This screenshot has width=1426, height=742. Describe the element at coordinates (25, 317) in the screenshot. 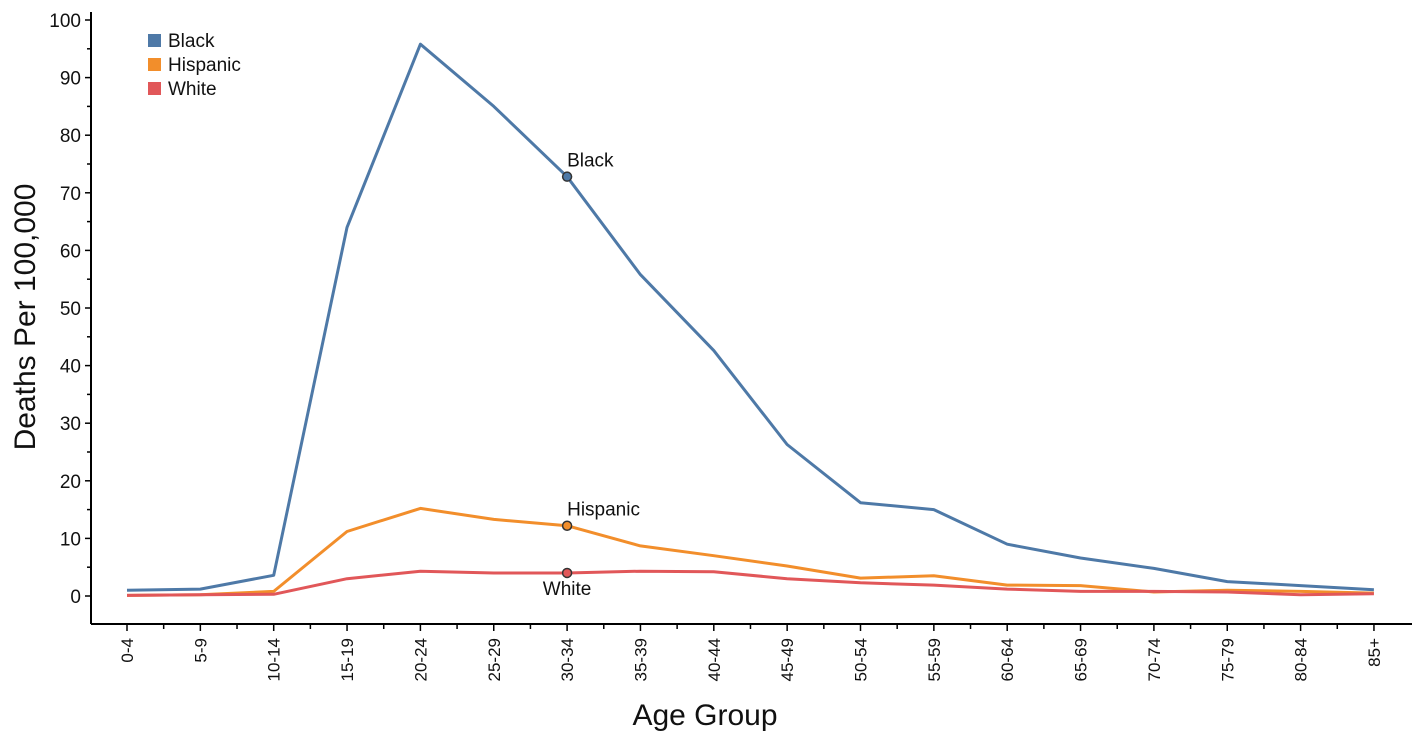

I see `y-axis-title: Deaths Per 100,000` at that location.